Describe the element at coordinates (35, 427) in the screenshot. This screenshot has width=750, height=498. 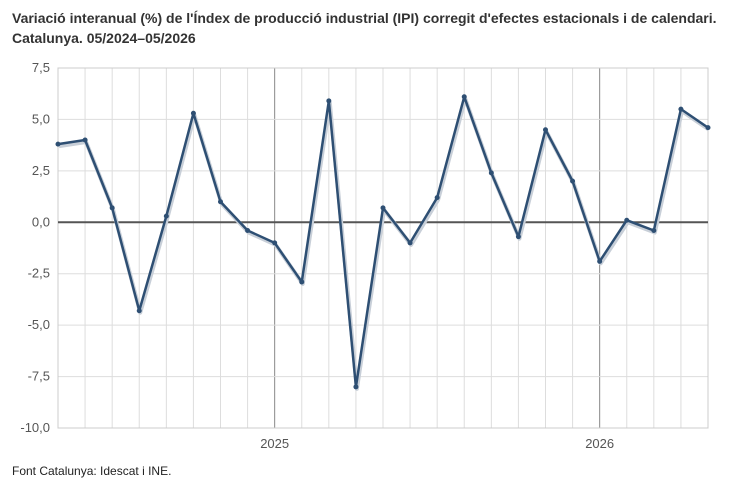
I see `y-tick-label: -10,0` at that location.